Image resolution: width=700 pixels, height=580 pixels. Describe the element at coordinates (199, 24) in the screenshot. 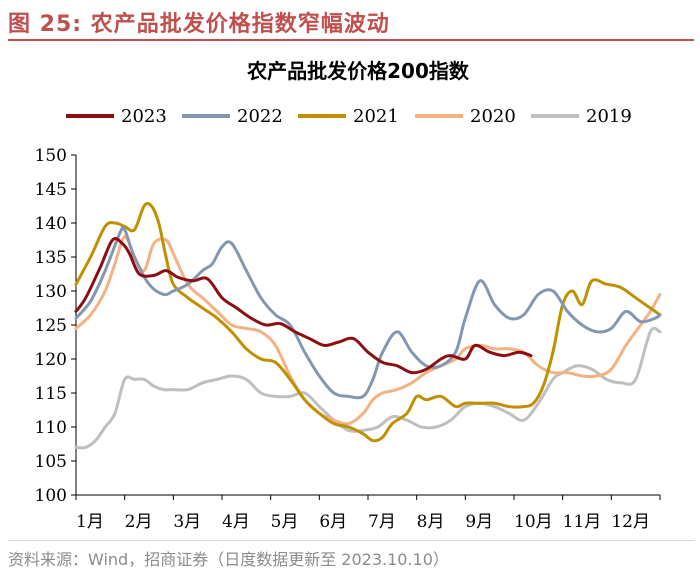

I see `figure-title: 图 25: 农产品批发价格指数窄幅波动` at that location.